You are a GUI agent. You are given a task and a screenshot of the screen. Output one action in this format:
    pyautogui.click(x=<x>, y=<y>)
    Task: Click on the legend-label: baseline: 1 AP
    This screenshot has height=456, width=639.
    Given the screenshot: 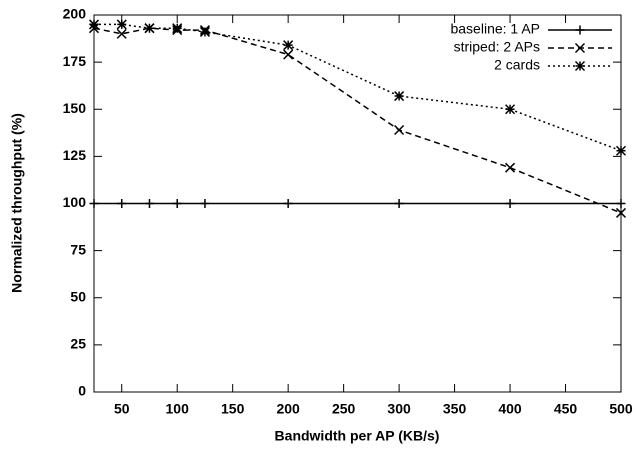 What is the action you would take?
    pyautogui.click(x=495, y=29)
    